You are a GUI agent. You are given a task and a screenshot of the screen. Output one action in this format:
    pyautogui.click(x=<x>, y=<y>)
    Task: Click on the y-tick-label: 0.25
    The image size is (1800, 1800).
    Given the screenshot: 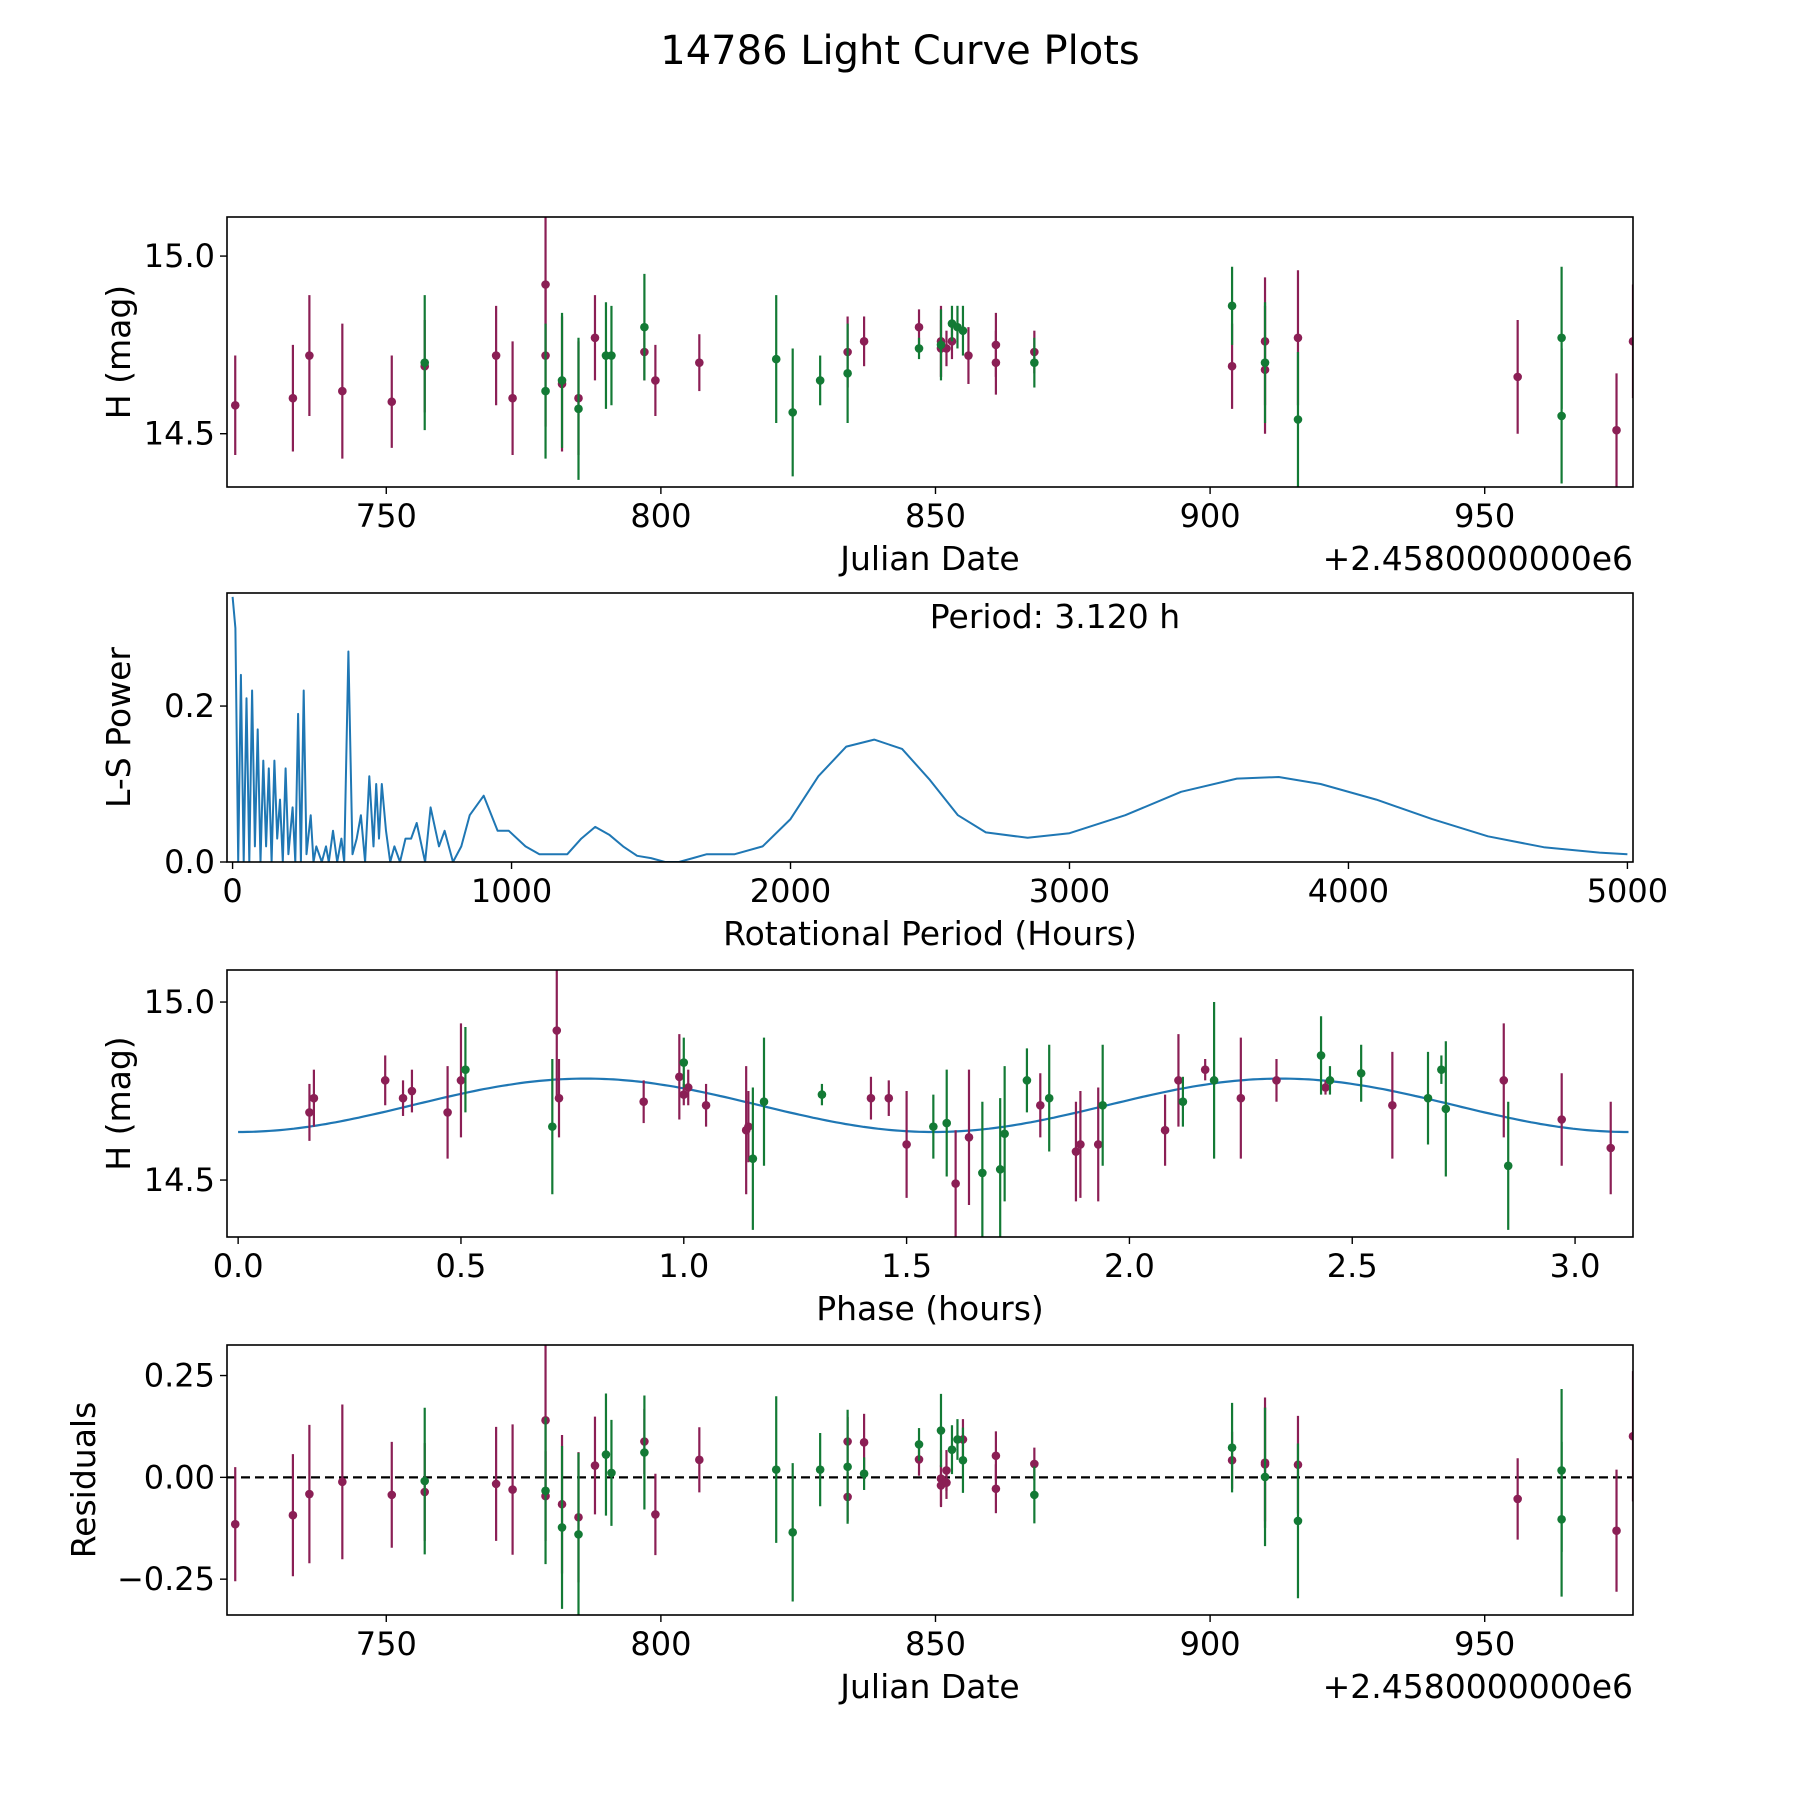 What is the action you would take?
    pyautogui.click(x=179, y=1376)
    